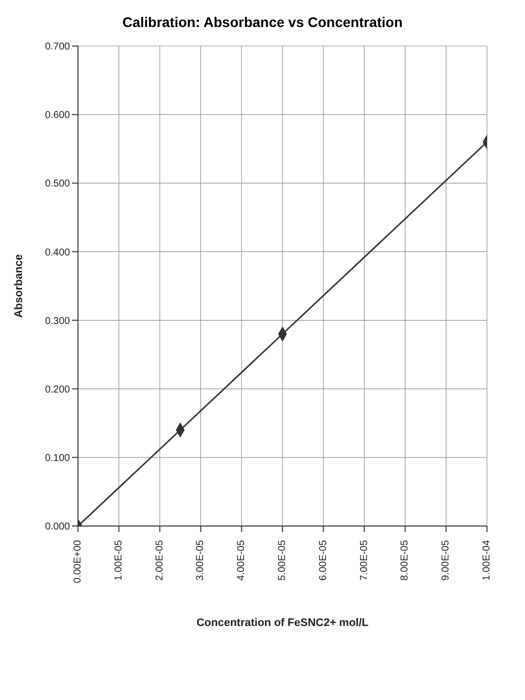  What do you see at coordinates (282, 623) in the screenshot?
I see `x-axis-title: Concentration of FeSNC2+ mol/L` at bounding box center [282, 623].